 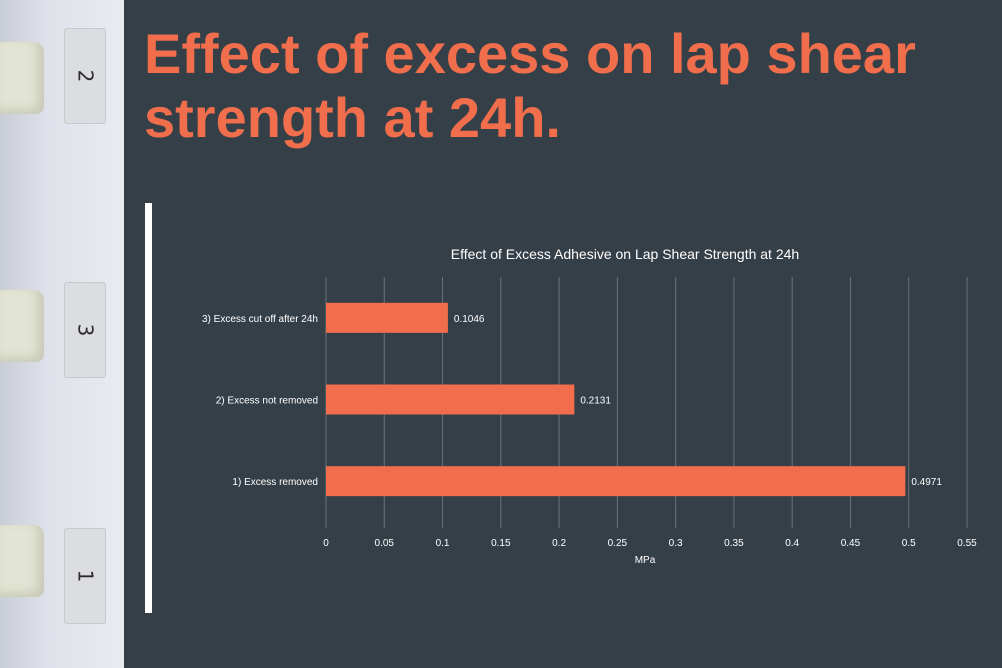 I want to click on data-label: 0.1046, so click(x=469, y=319).